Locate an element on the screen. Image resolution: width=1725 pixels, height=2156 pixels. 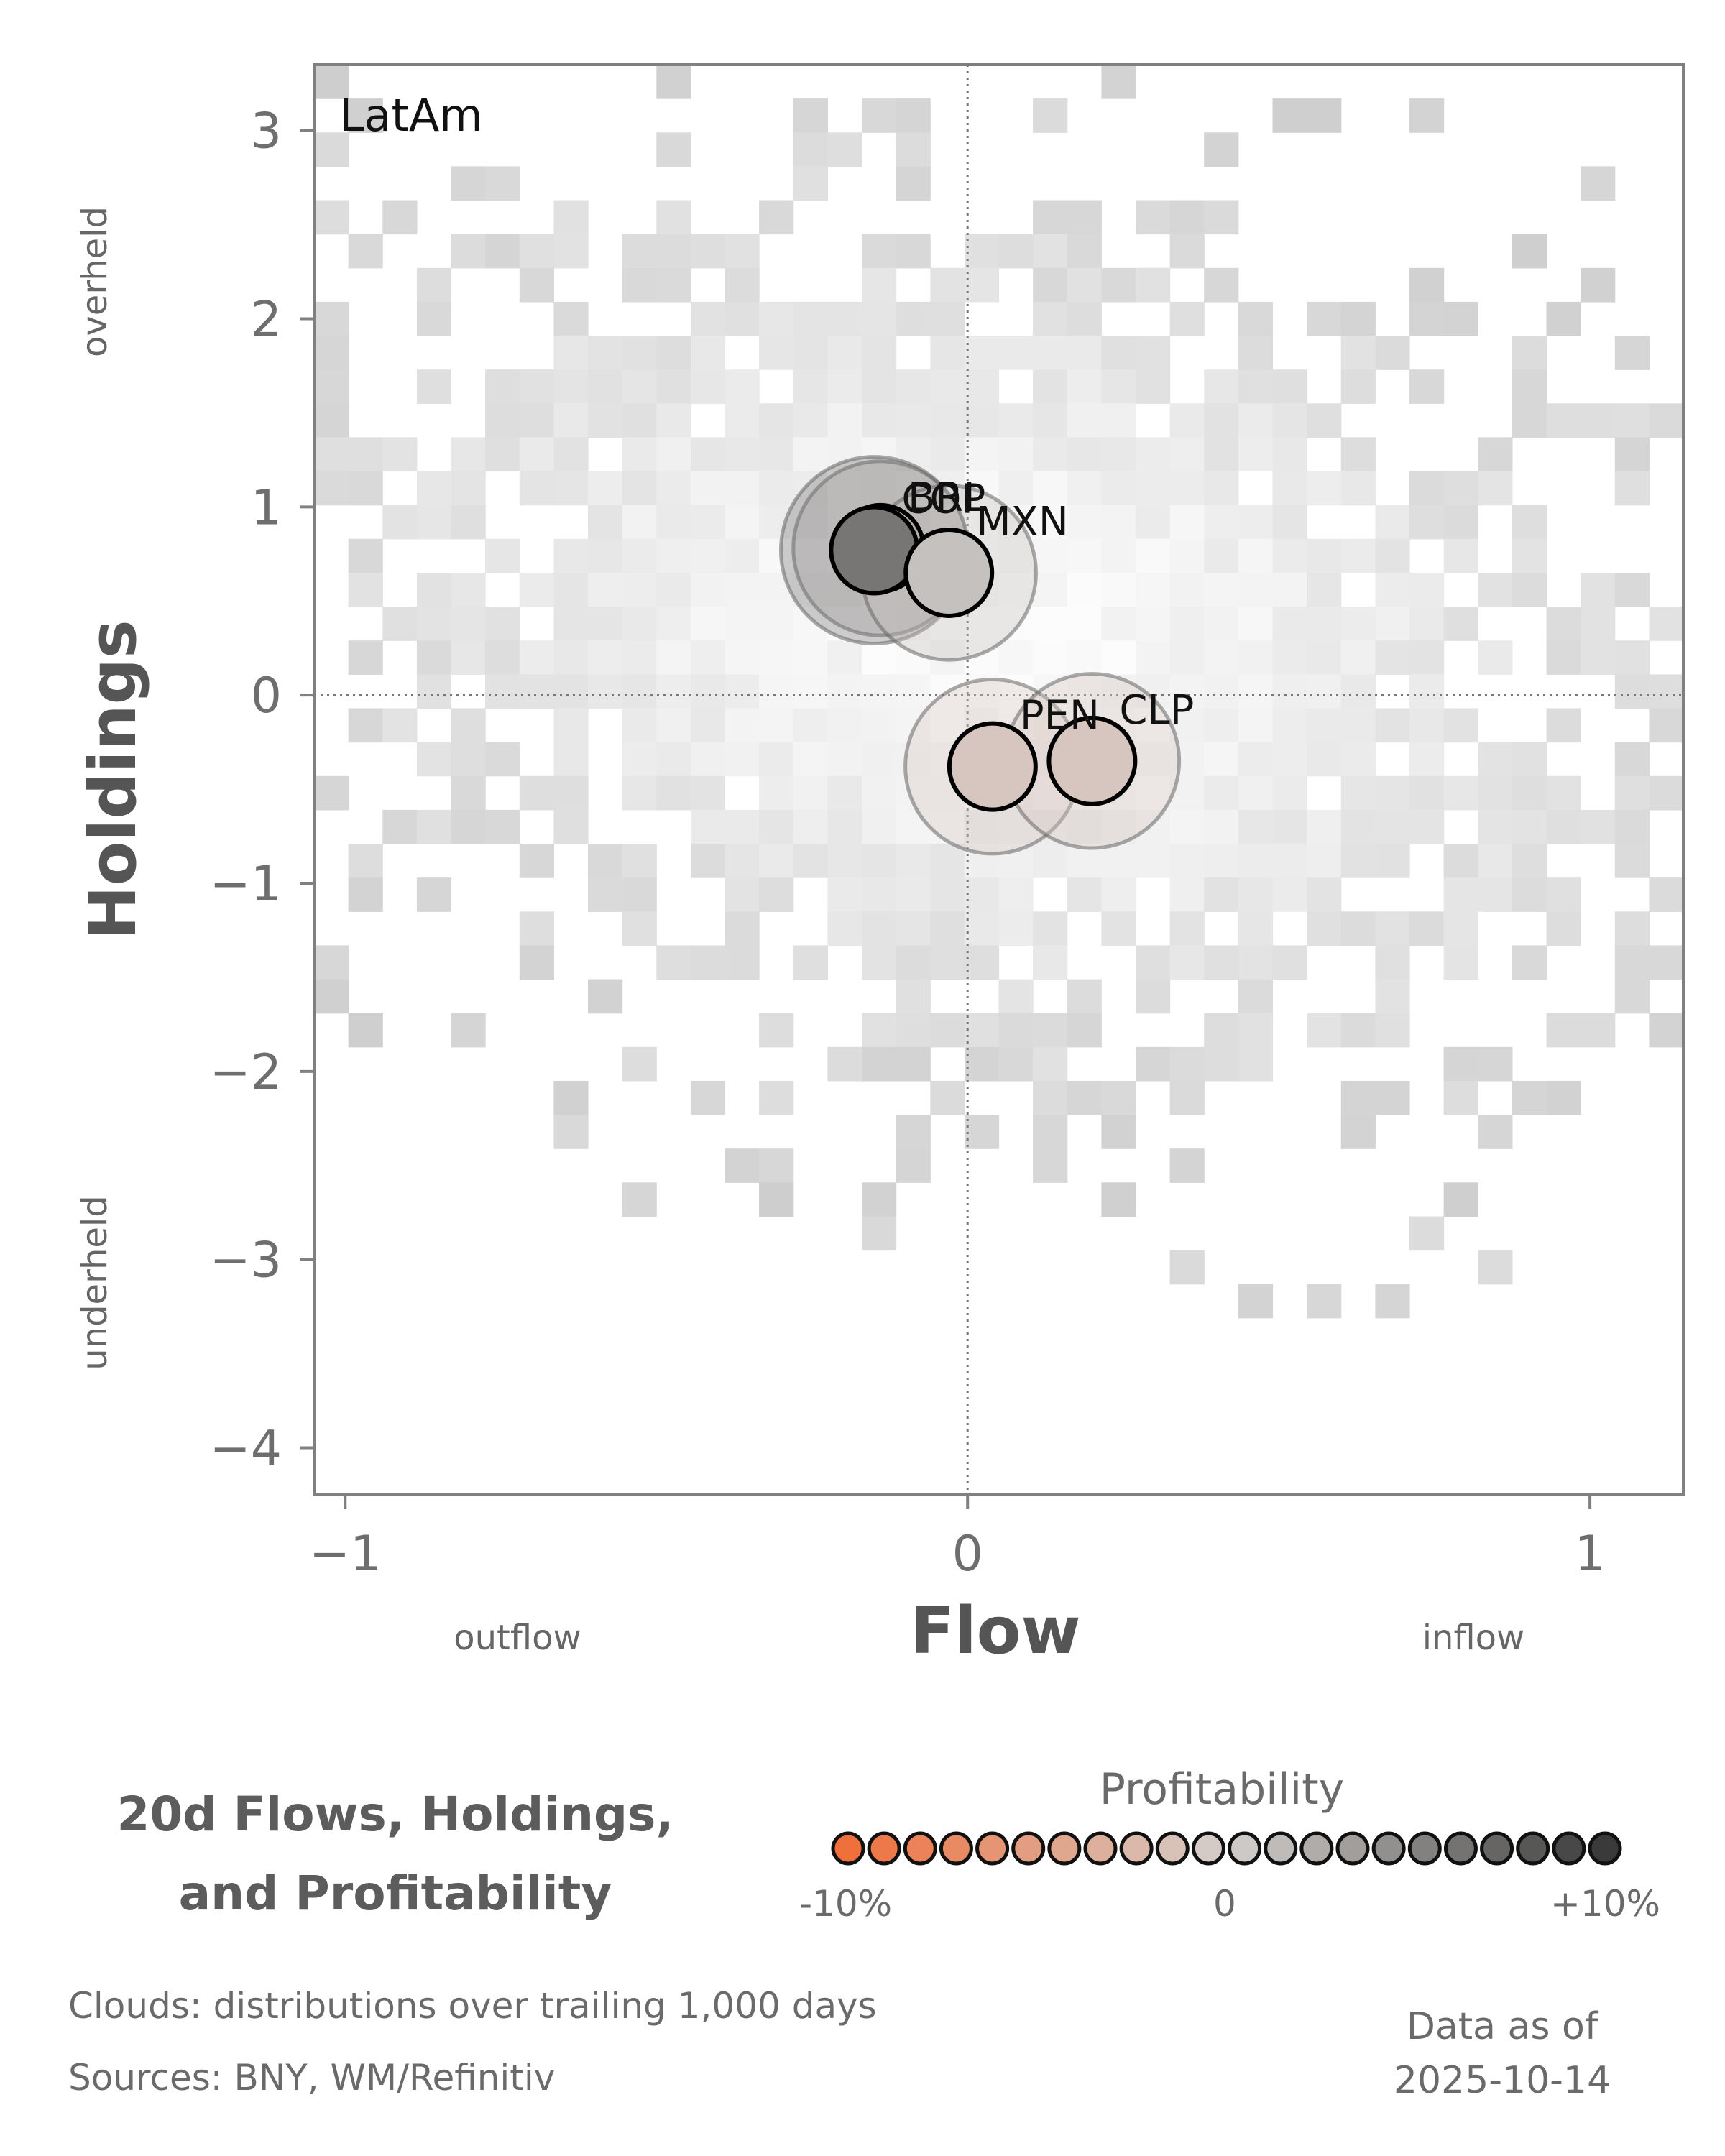
currency-points is located at coordinates (983, 657).